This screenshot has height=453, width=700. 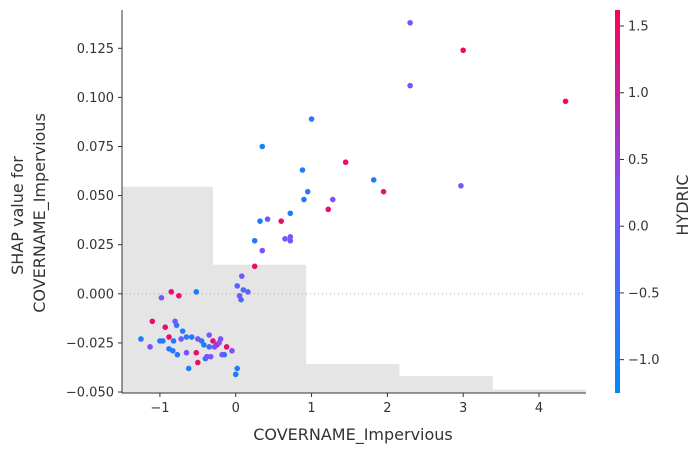 I want to click on y-tick-label: 0.025, so click(x=95, y=245).